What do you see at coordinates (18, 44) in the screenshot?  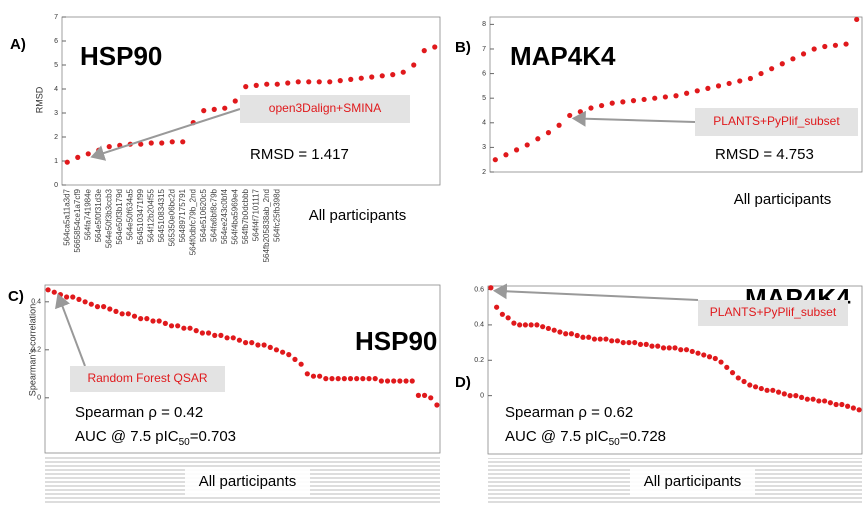 I see `panel-letter: A)` at bounding box center [18, 44].